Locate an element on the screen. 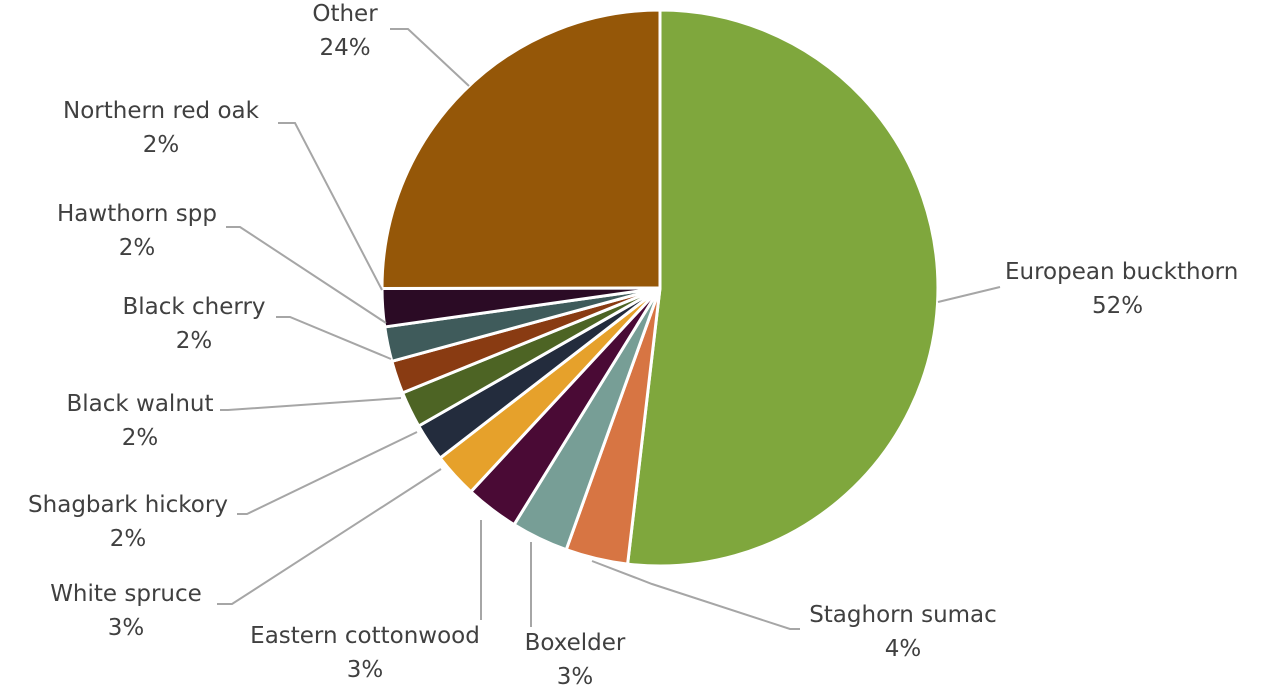 The height and width of the screenshot is (691, 1286). slice-label: Boxelder is located at coordinates (575, 643).